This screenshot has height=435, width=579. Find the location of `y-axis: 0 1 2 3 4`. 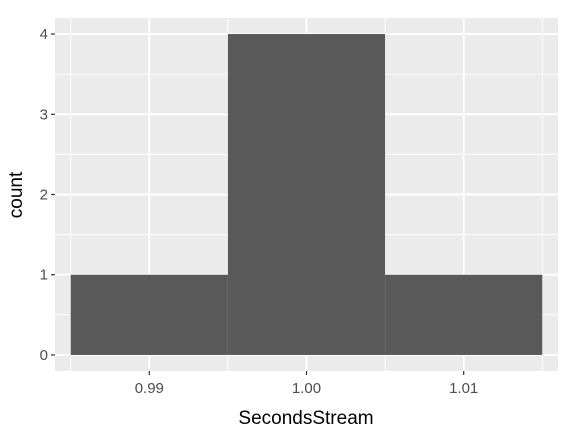

y-axis: 0 1 2 3 4 is located at coordinates (47, 195).